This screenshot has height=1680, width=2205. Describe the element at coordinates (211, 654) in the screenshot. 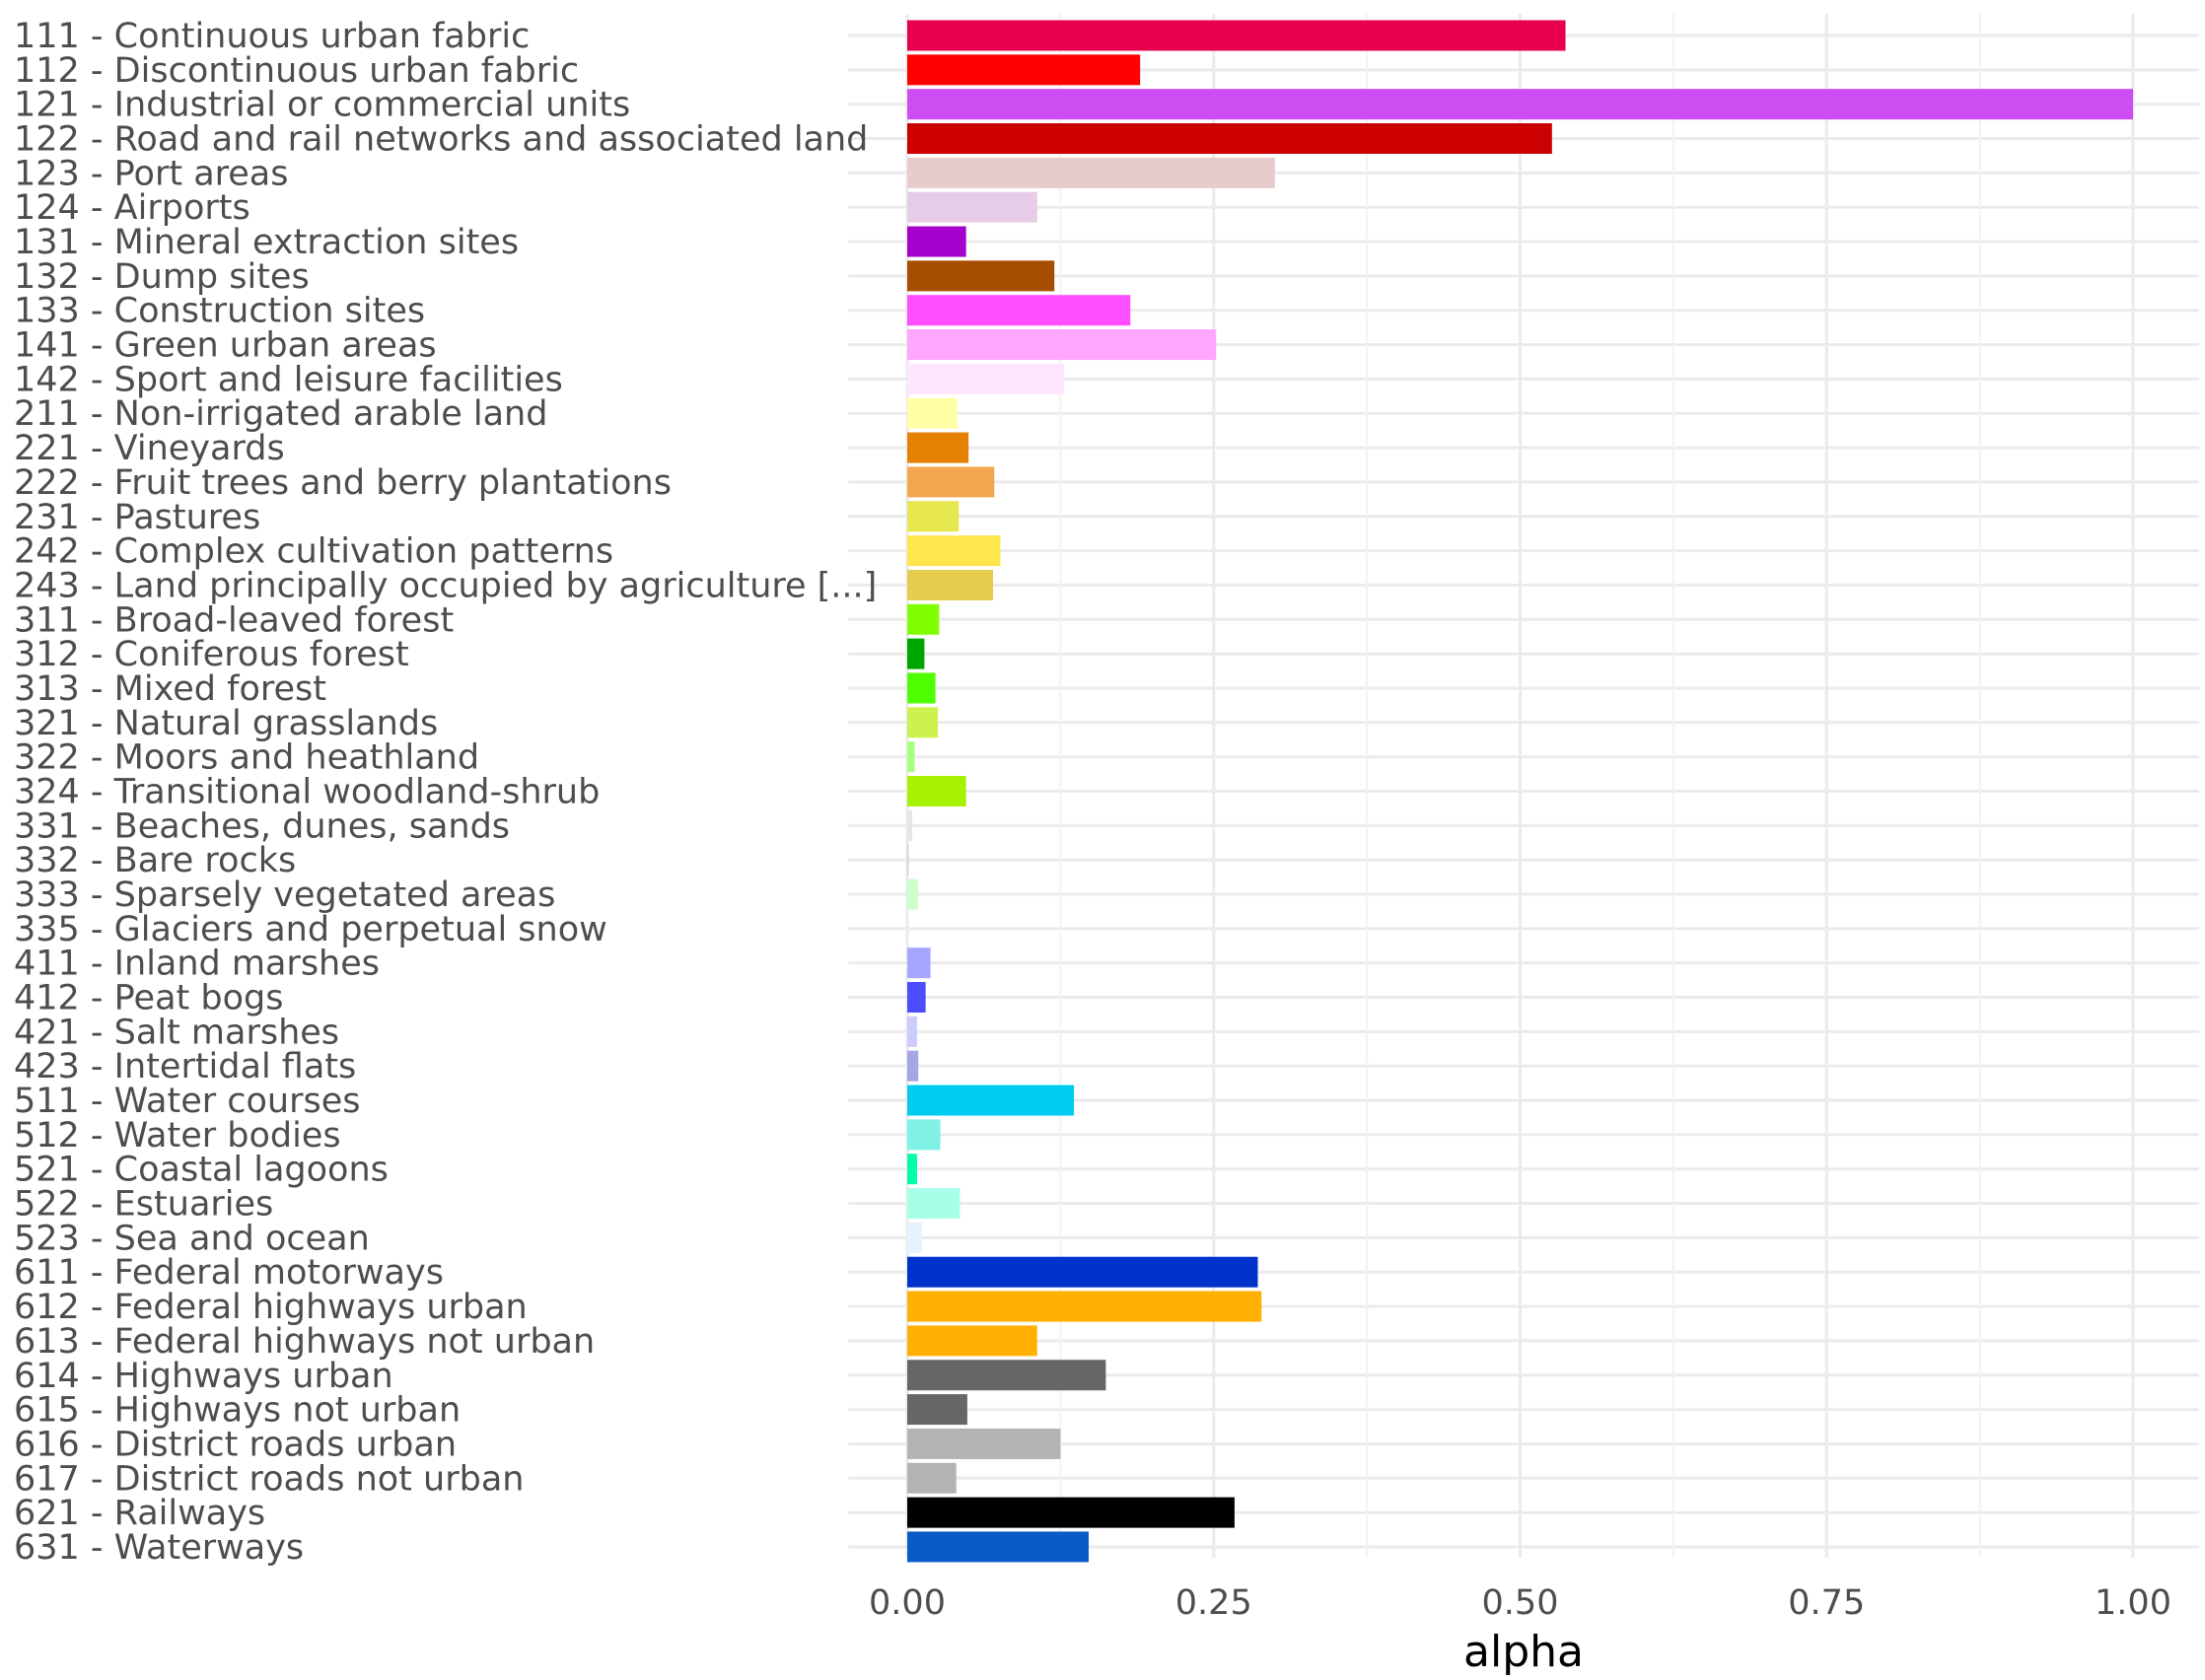

I see `category-label: 312 - Coniferous forest` at that location.